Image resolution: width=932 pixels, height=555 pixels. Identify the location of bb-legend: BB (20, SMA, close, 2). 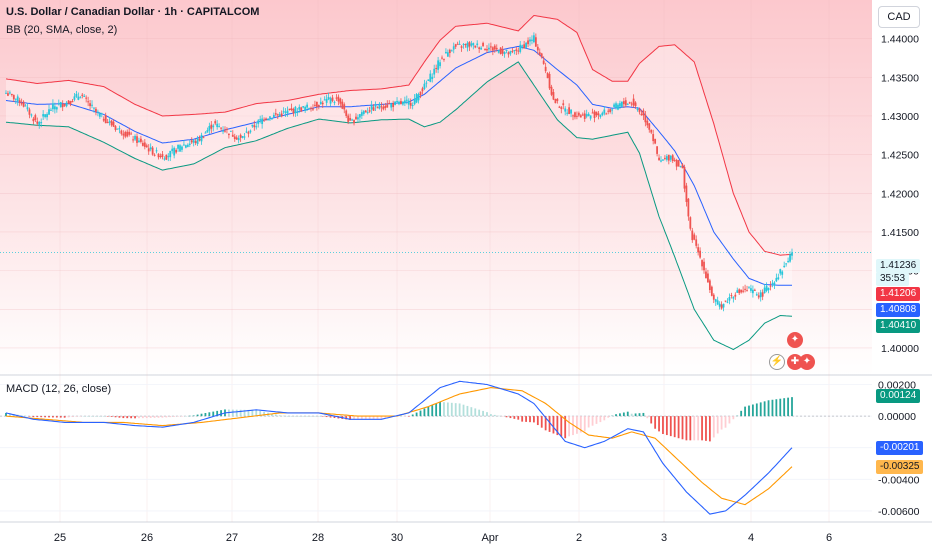
(62, 30).